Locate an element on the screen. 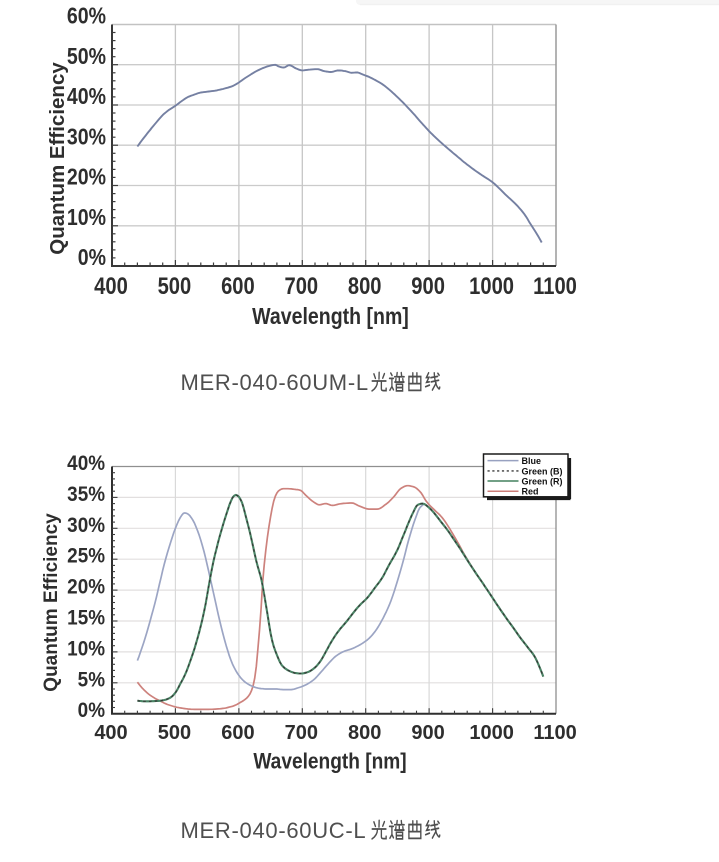 This screenshot has width=719, height=862. svg-text: 60% is located at coordinates (86, 16).